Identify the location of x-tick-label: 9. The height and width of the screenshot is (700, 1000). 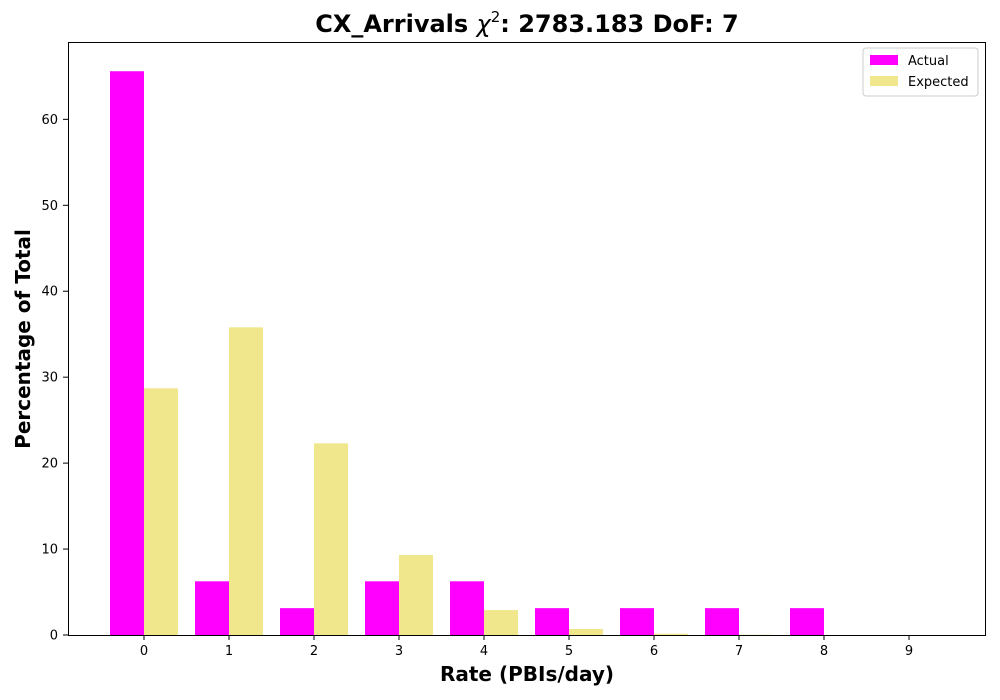
(909, 651).